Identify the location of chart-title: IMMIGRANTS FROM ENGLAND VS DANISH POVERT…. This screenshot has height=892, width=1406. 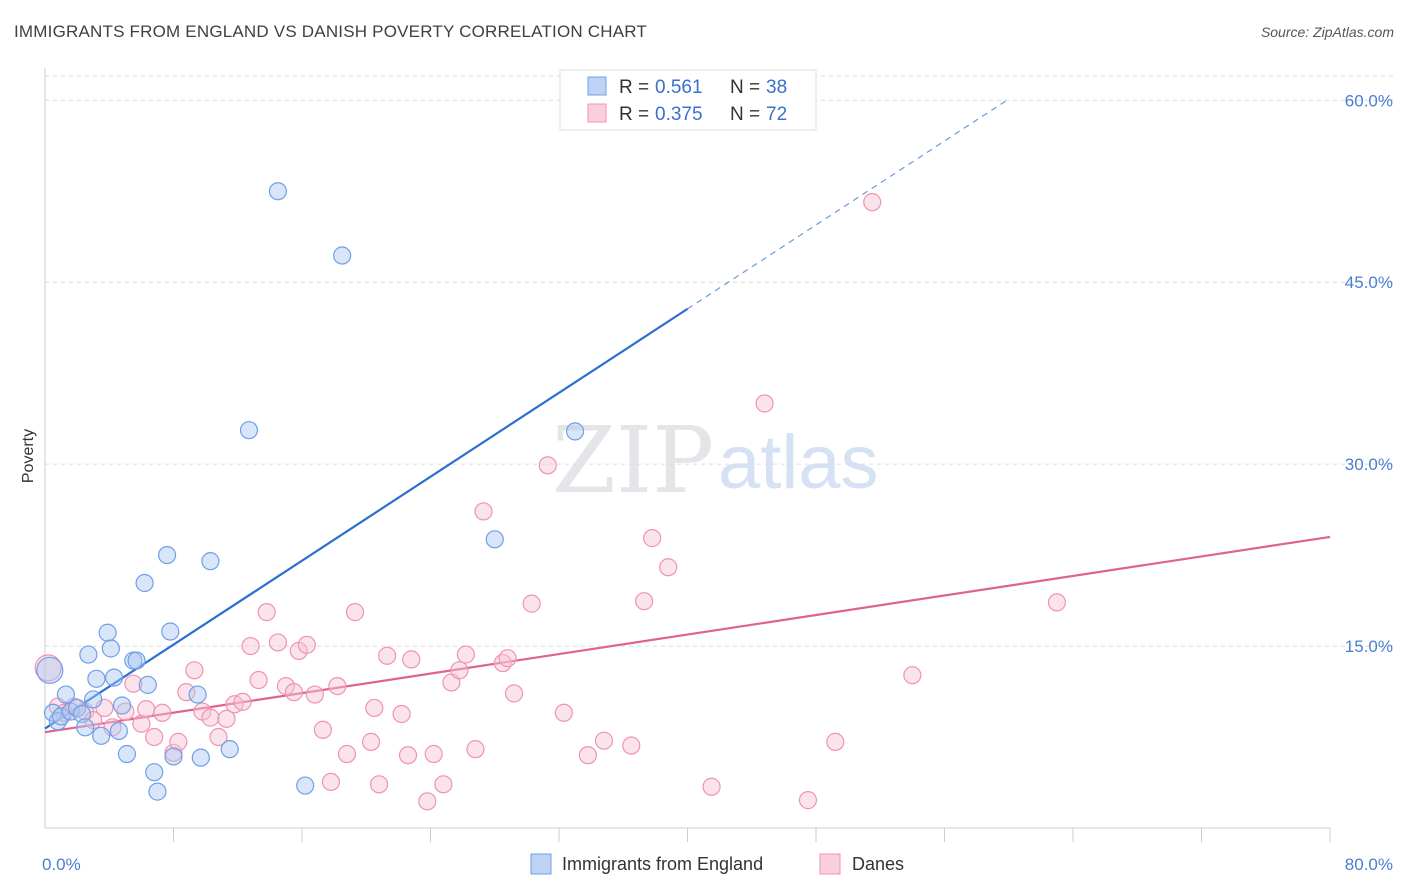
(331, 31).